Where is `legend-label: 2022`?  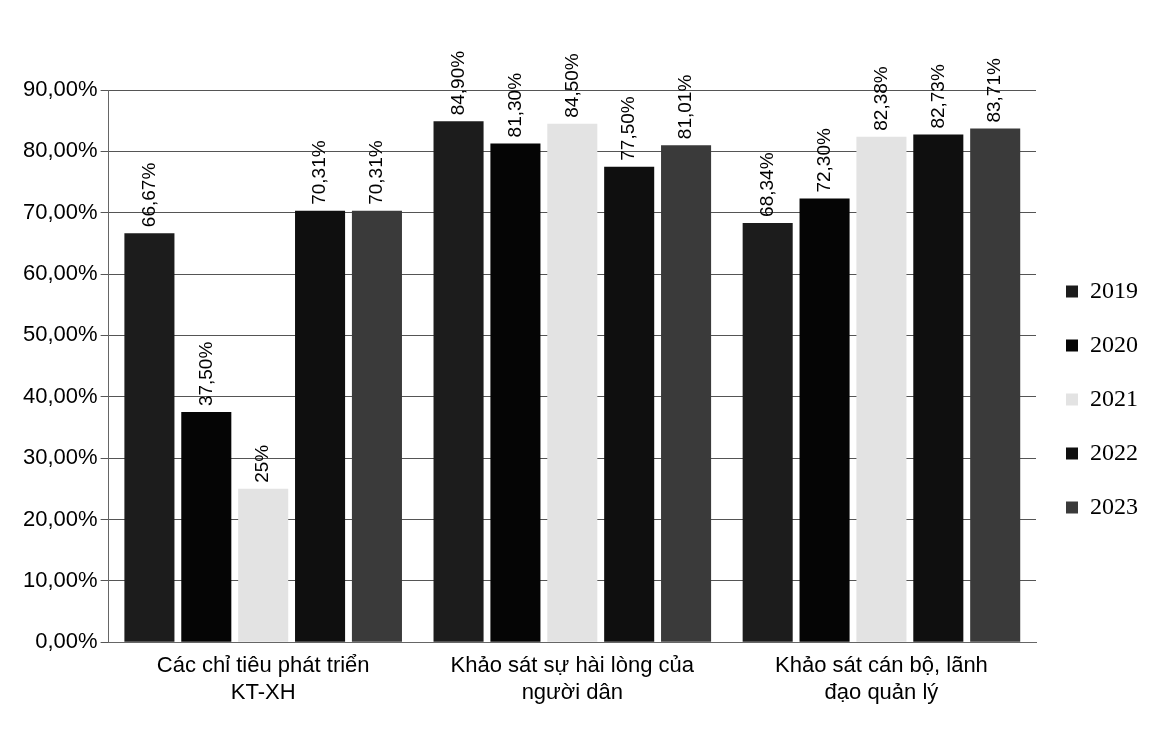
legend-label: 2022 is located at coordinates (1114, 451).